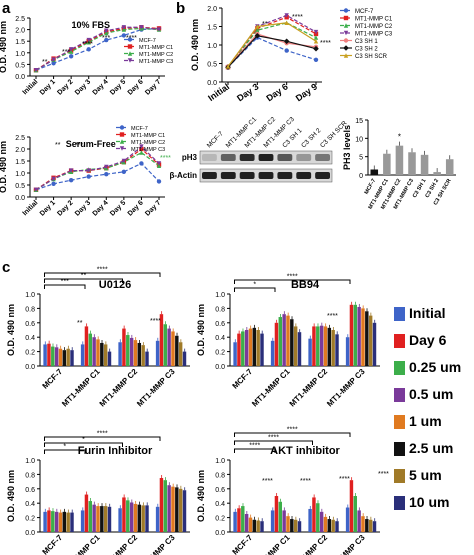 Image resolution: width=474 pixels, height=555 pixels. I want to click on legend-label: 0.5 um, so click(431, 394).